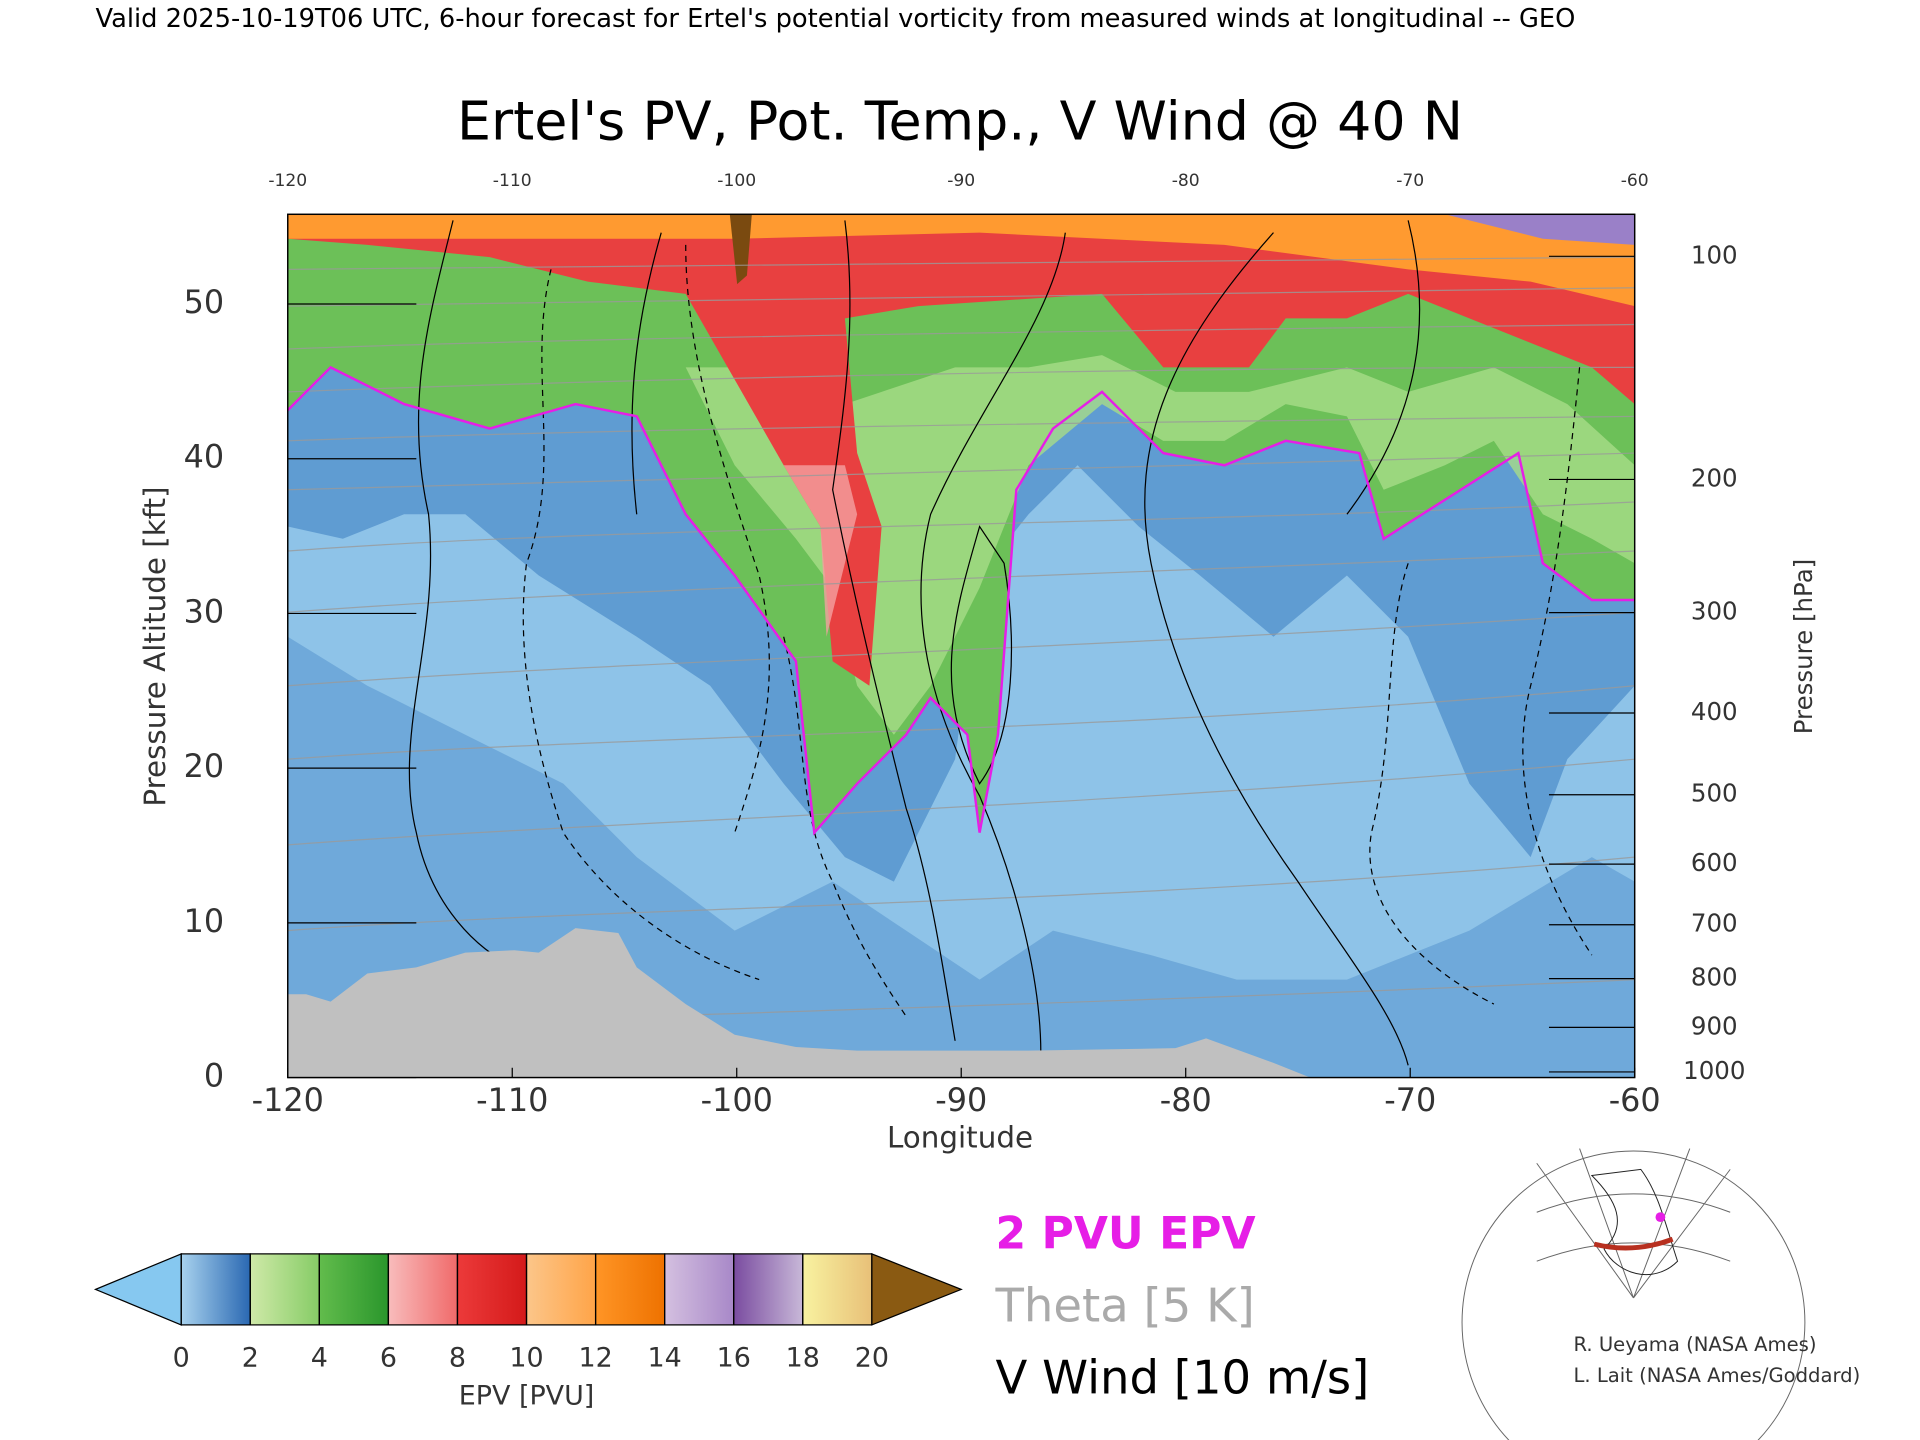 The height and width of the screenshot is (1440, 1920). Describe the element at coordinates (1410, 1100) in the screenshot. I see `x-tick-label: -70` at that location.